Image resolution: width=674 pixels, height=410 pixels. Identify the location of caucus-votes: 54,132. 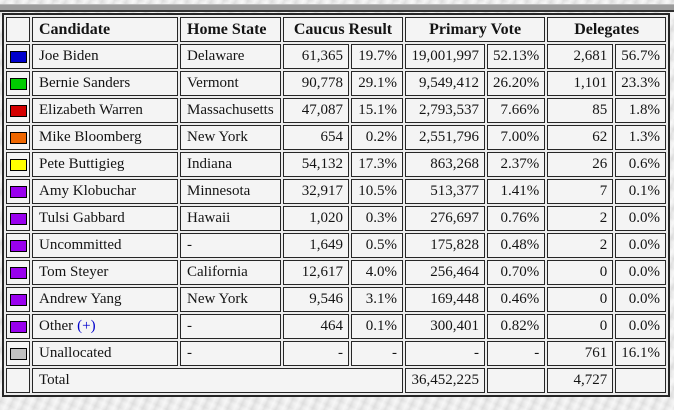
(316, 164).